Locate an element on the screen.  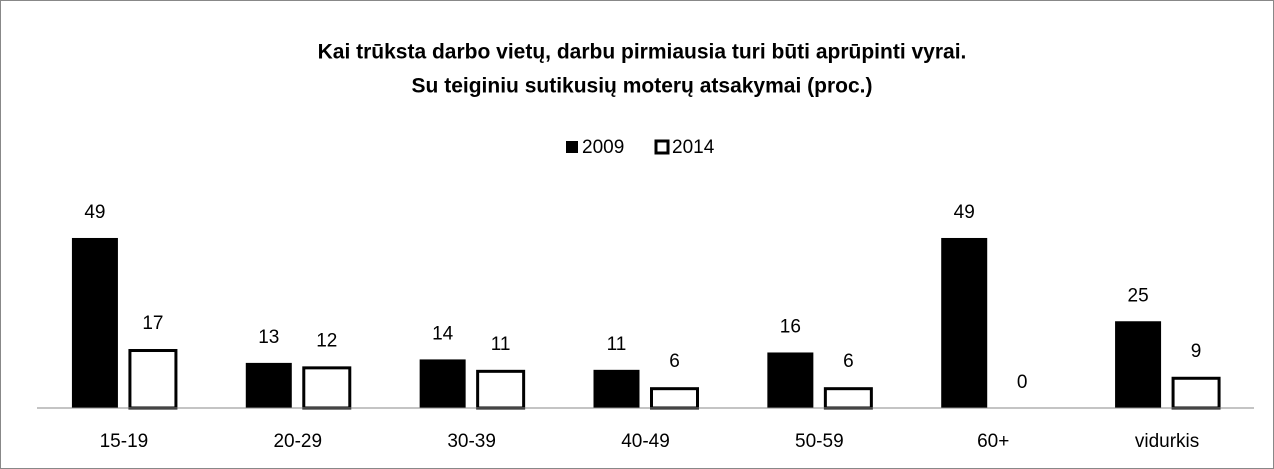
data-label: 14 is located at coordinates (443, 333).